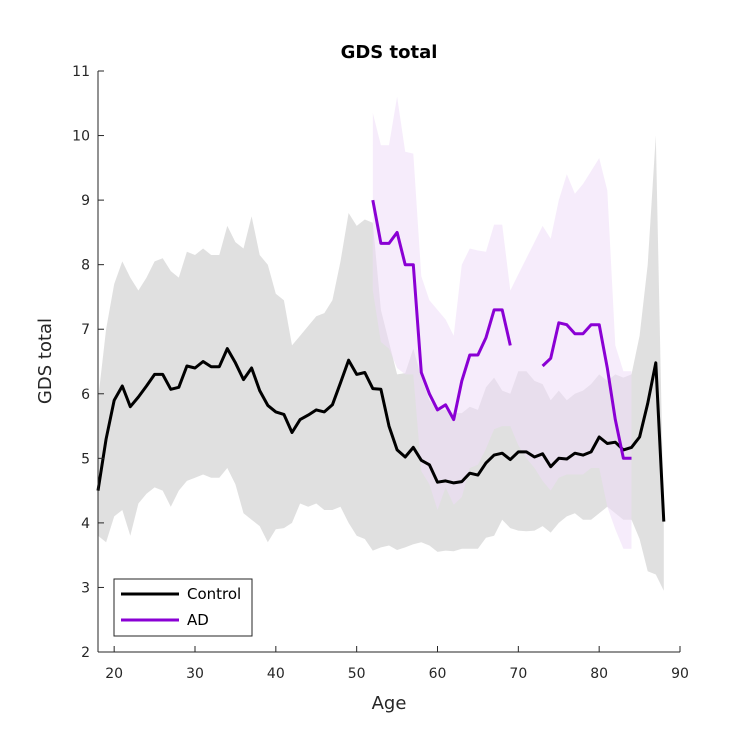 This screenshot has height=750, width=750. What do you see at coordinates (599, 674) in the screenshot?
I see `x-tick-label: 80` at bounding box center [599, 674].